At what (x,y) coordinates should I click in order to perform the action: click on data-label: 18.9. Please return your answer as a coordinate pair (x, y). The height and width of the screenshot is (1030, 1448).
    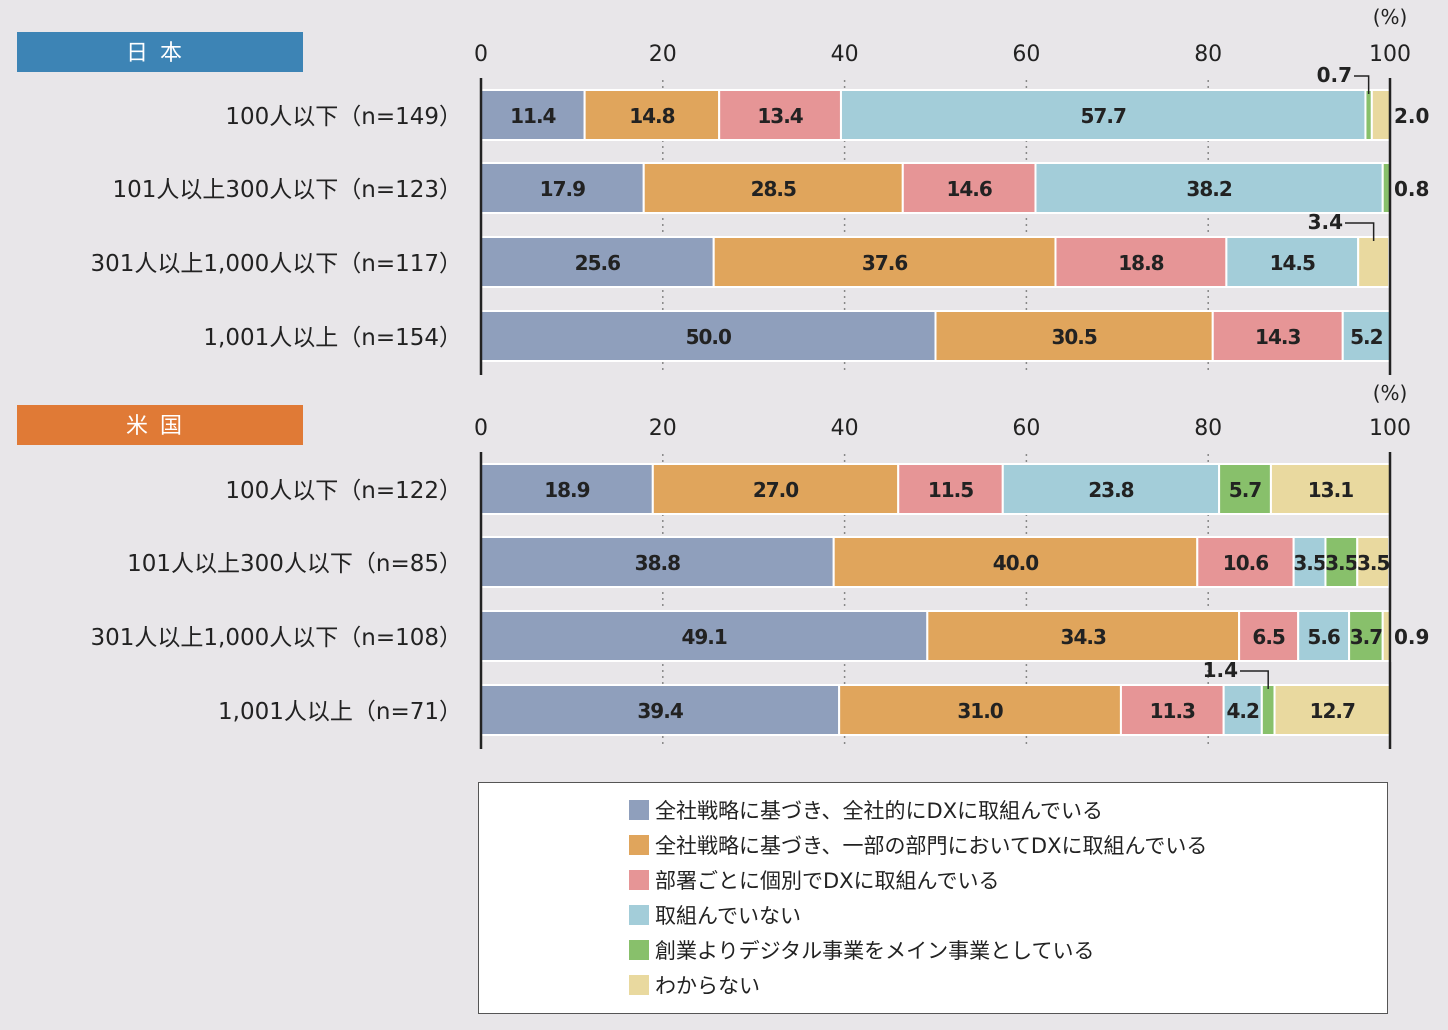
    Looking at the image, I should click on (566, 490).